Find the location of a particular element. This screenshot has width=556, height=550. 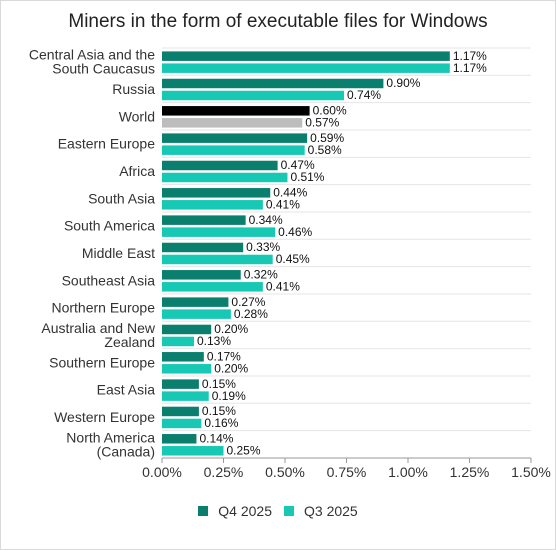

data-label: 0.34% is located at coordinates (266, 220).